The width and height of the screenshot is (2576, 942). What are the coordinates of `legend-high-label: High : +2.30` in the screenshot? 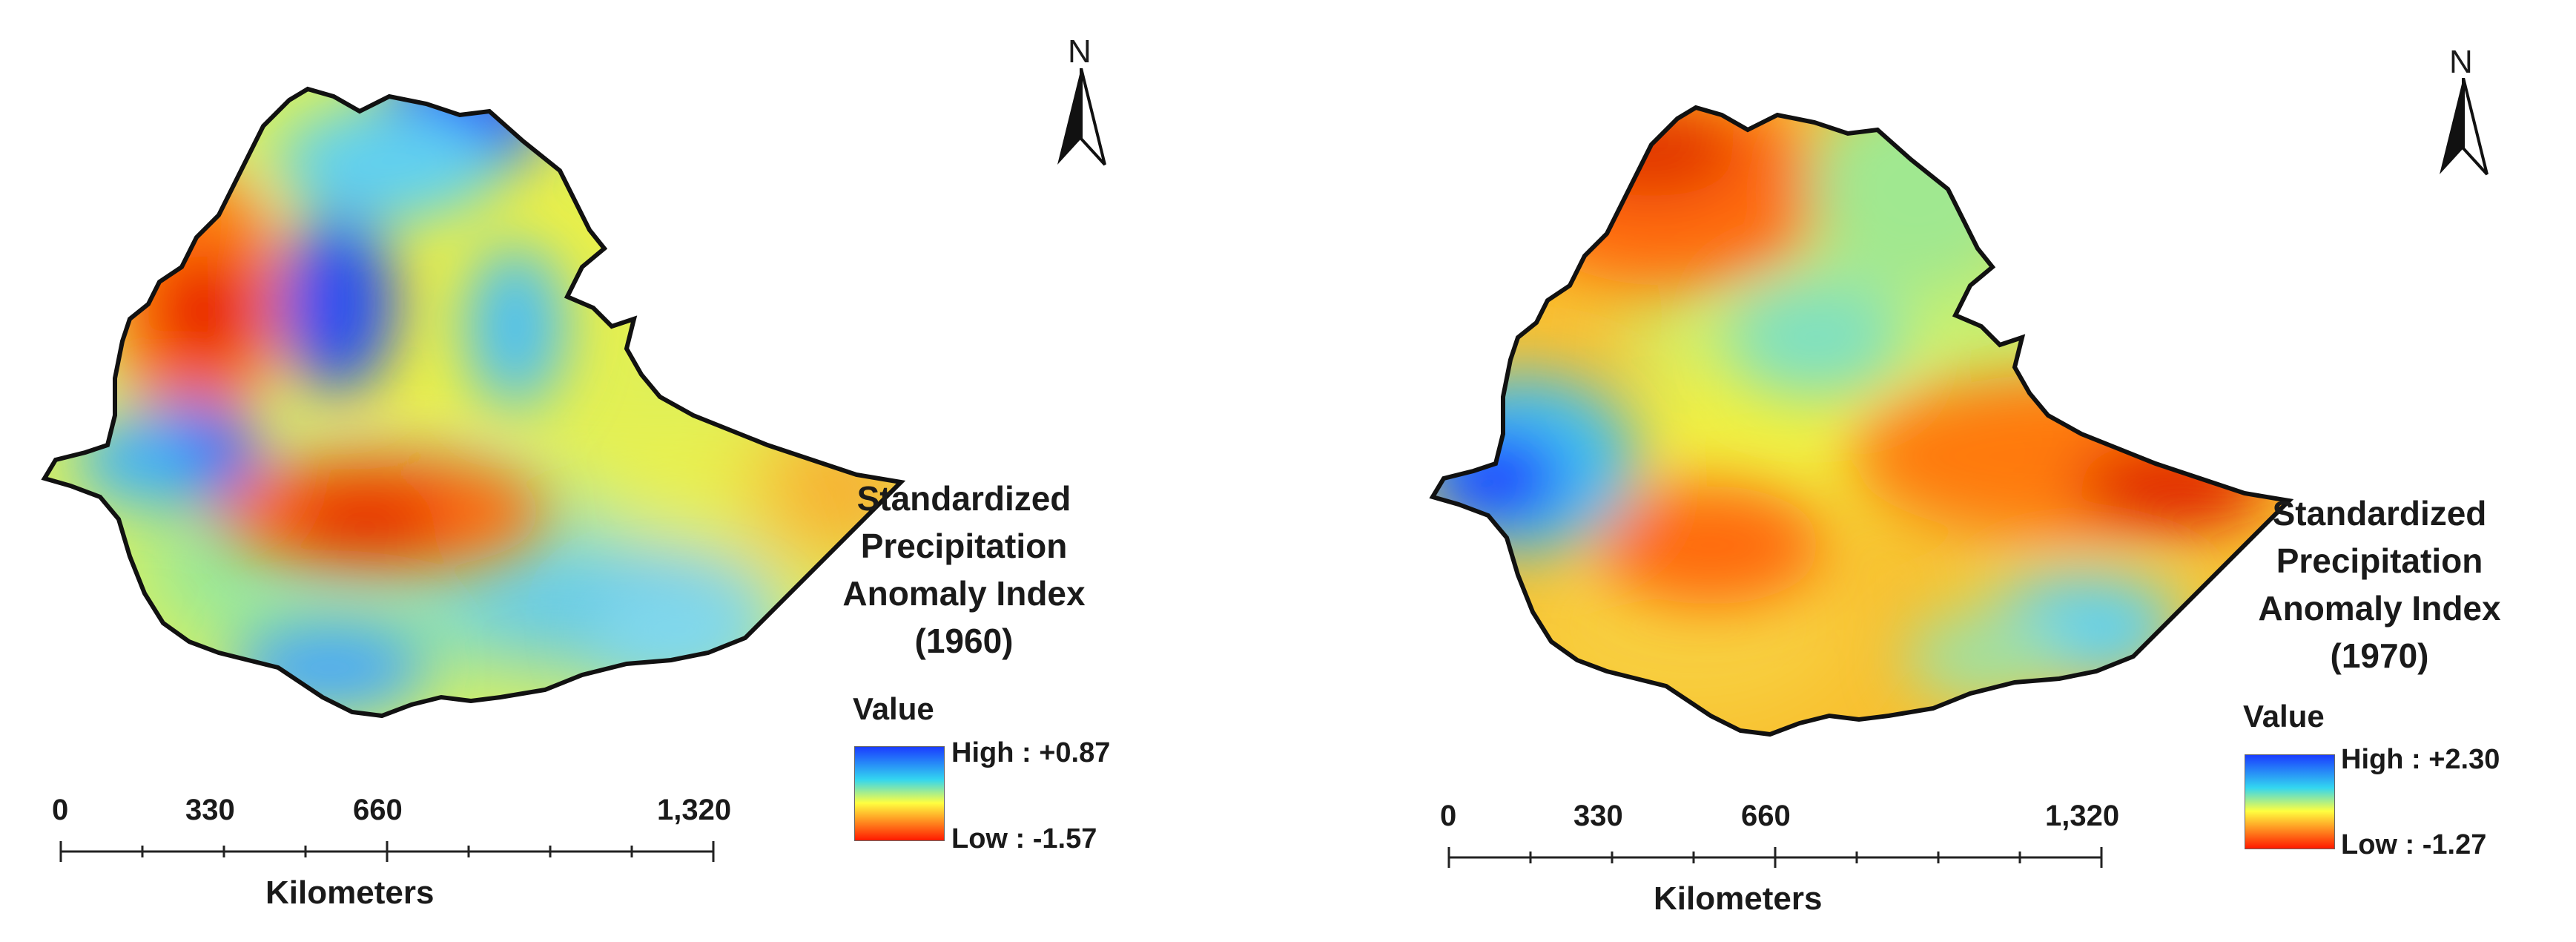 It's located at (2420, 759).